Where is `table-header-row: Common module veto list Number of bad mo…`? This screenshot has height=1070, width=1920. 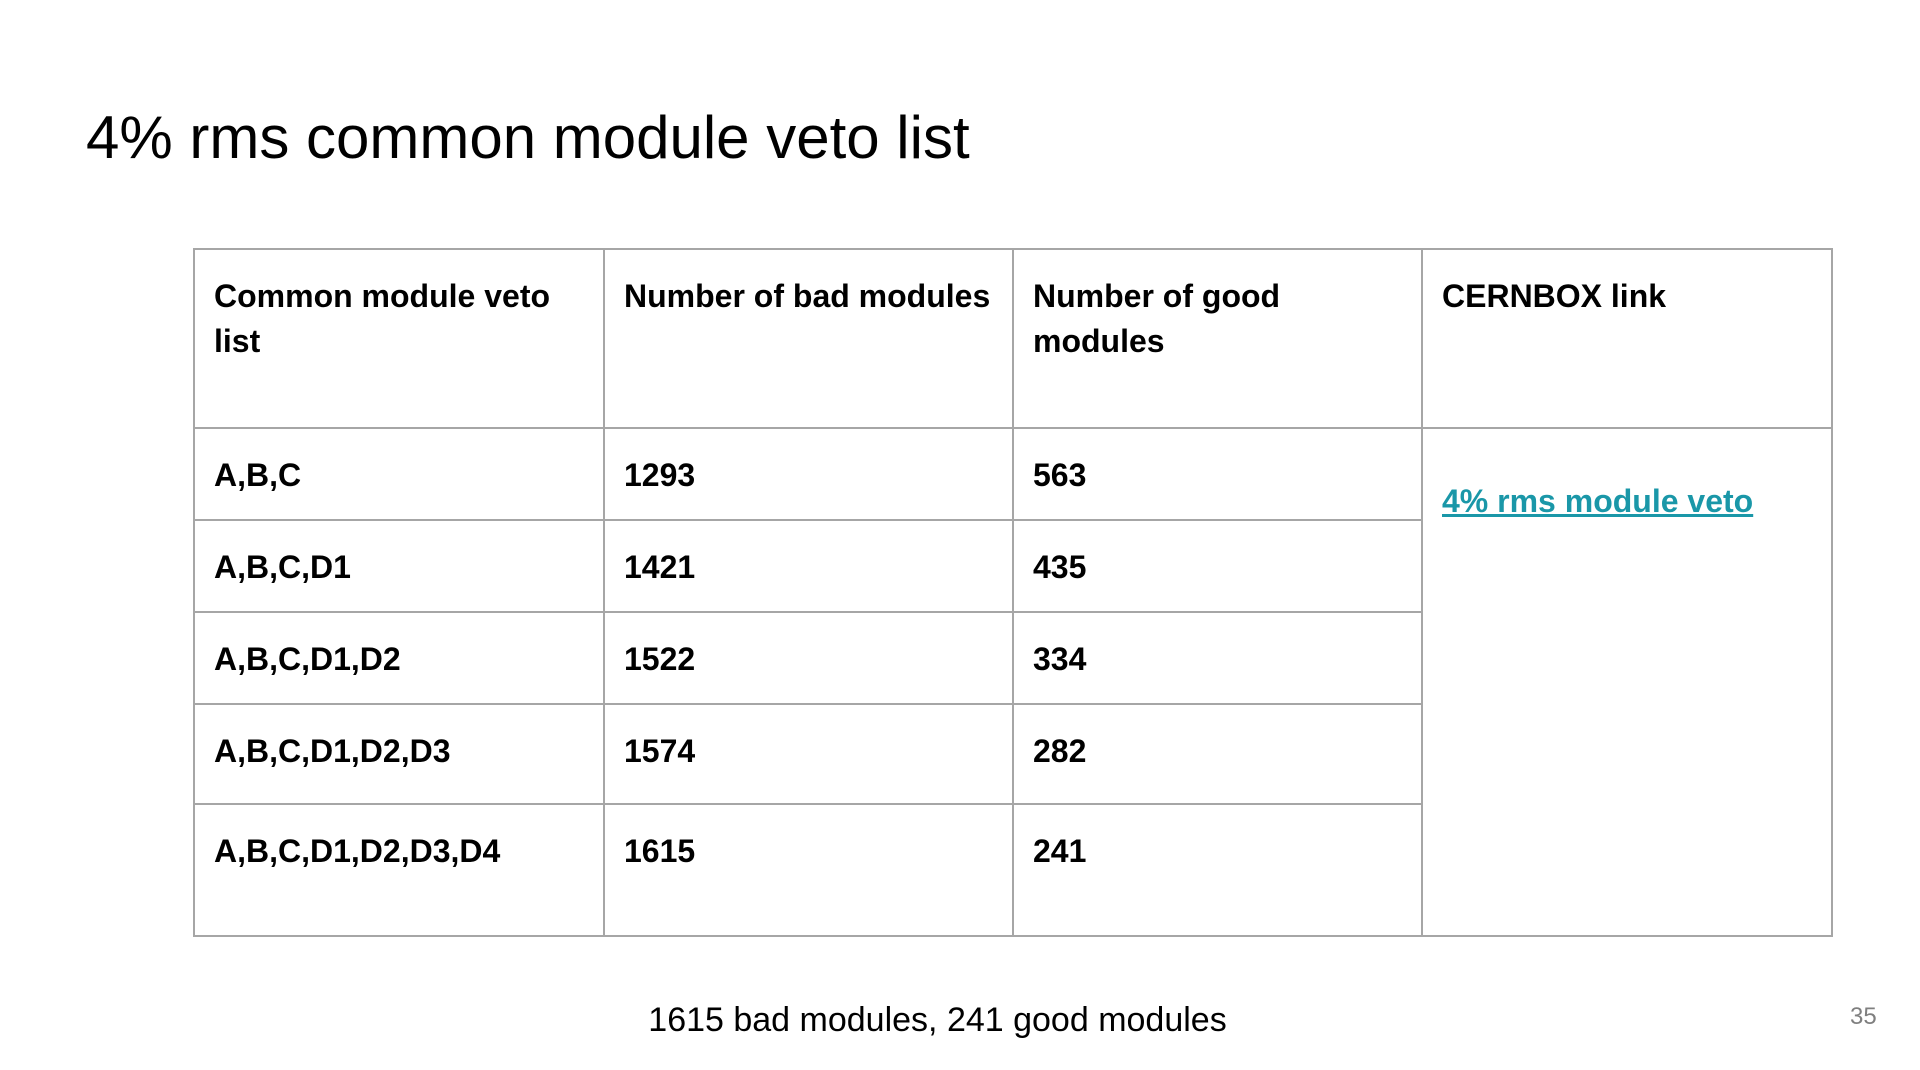
table-header-row: Common module veto list Number of bad mo… is located at coordinates (1013, 338).